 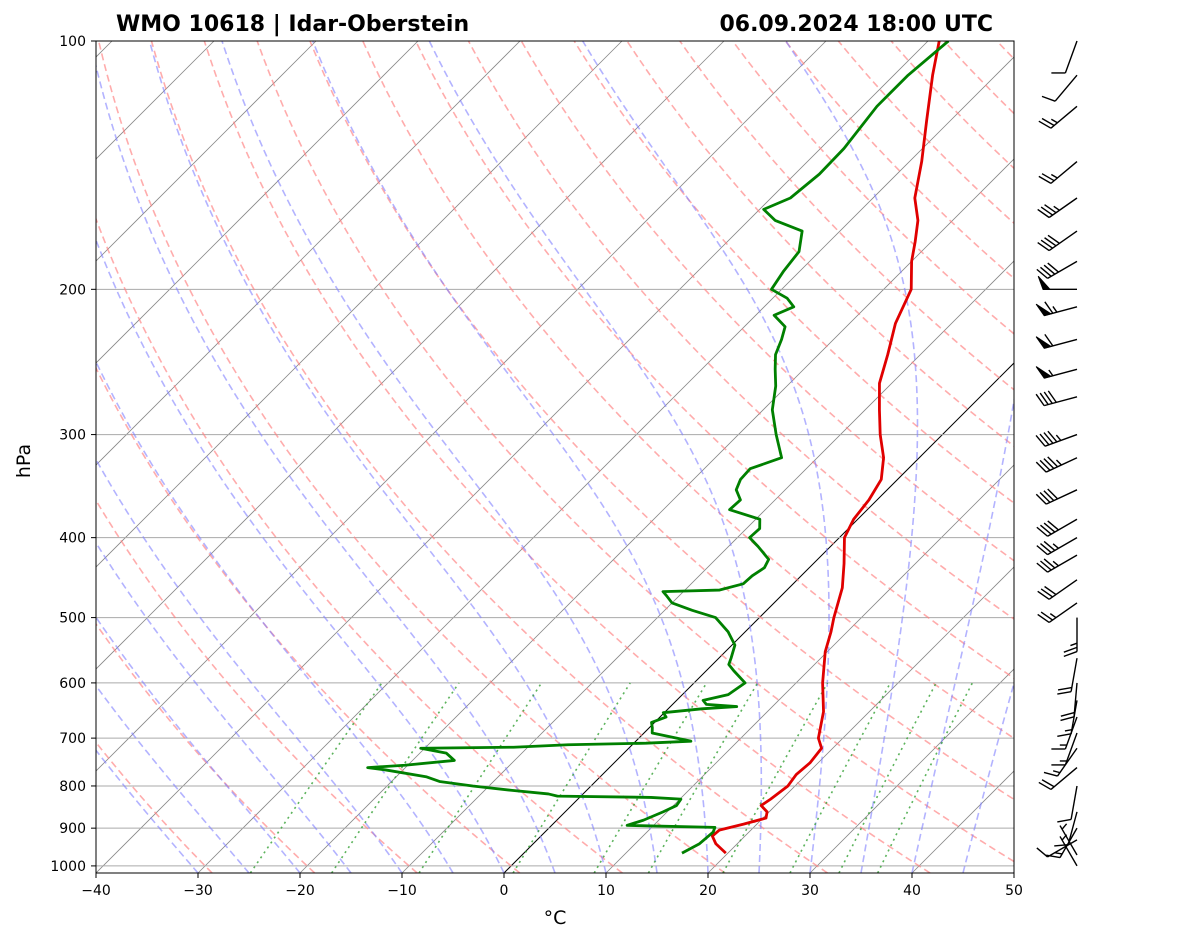 I want to click on x-tick-label: 50, so click(x=1014, y=891).